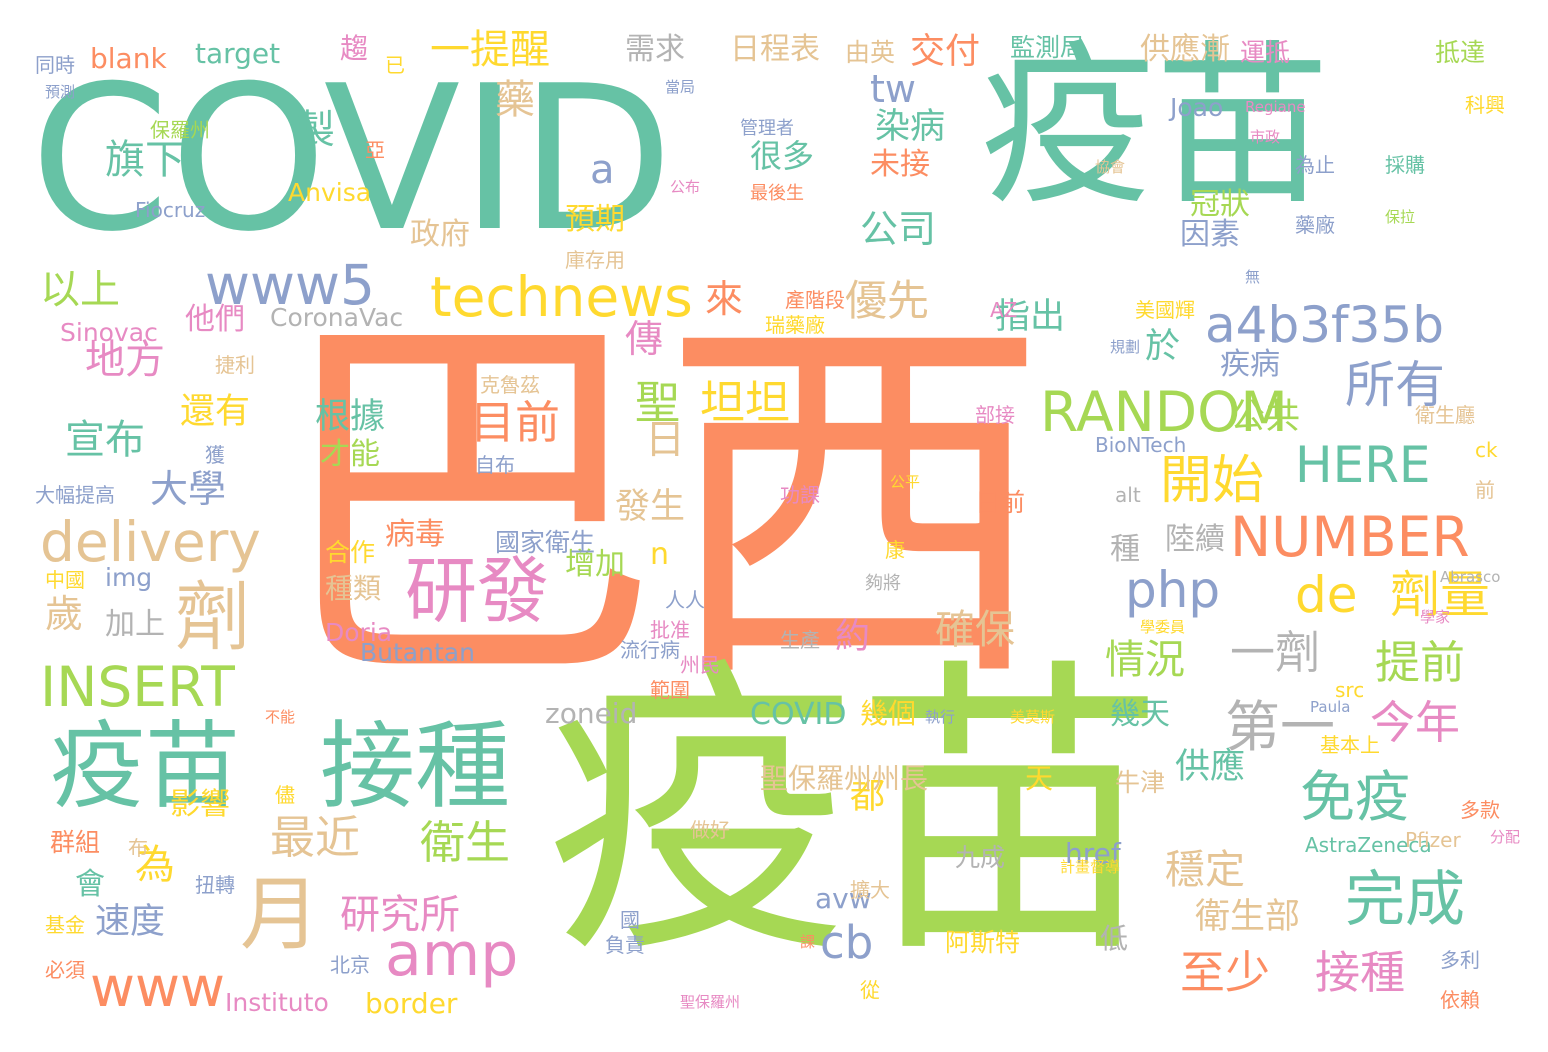 This screenshot has width=1548, height=1052. Describe the element at coordinates (1212, 481) in the screenshot. I see `word-22: 開始` at that location.